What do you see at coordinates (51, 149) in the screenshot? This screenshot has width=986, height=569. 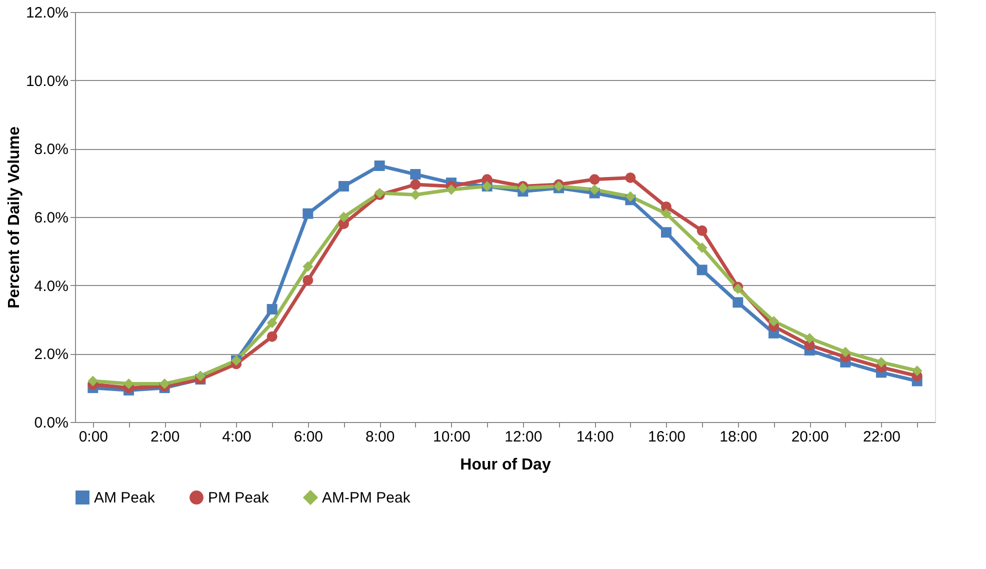 I see `y-tick-label: 8.0%` at bounding box center [51, 149].